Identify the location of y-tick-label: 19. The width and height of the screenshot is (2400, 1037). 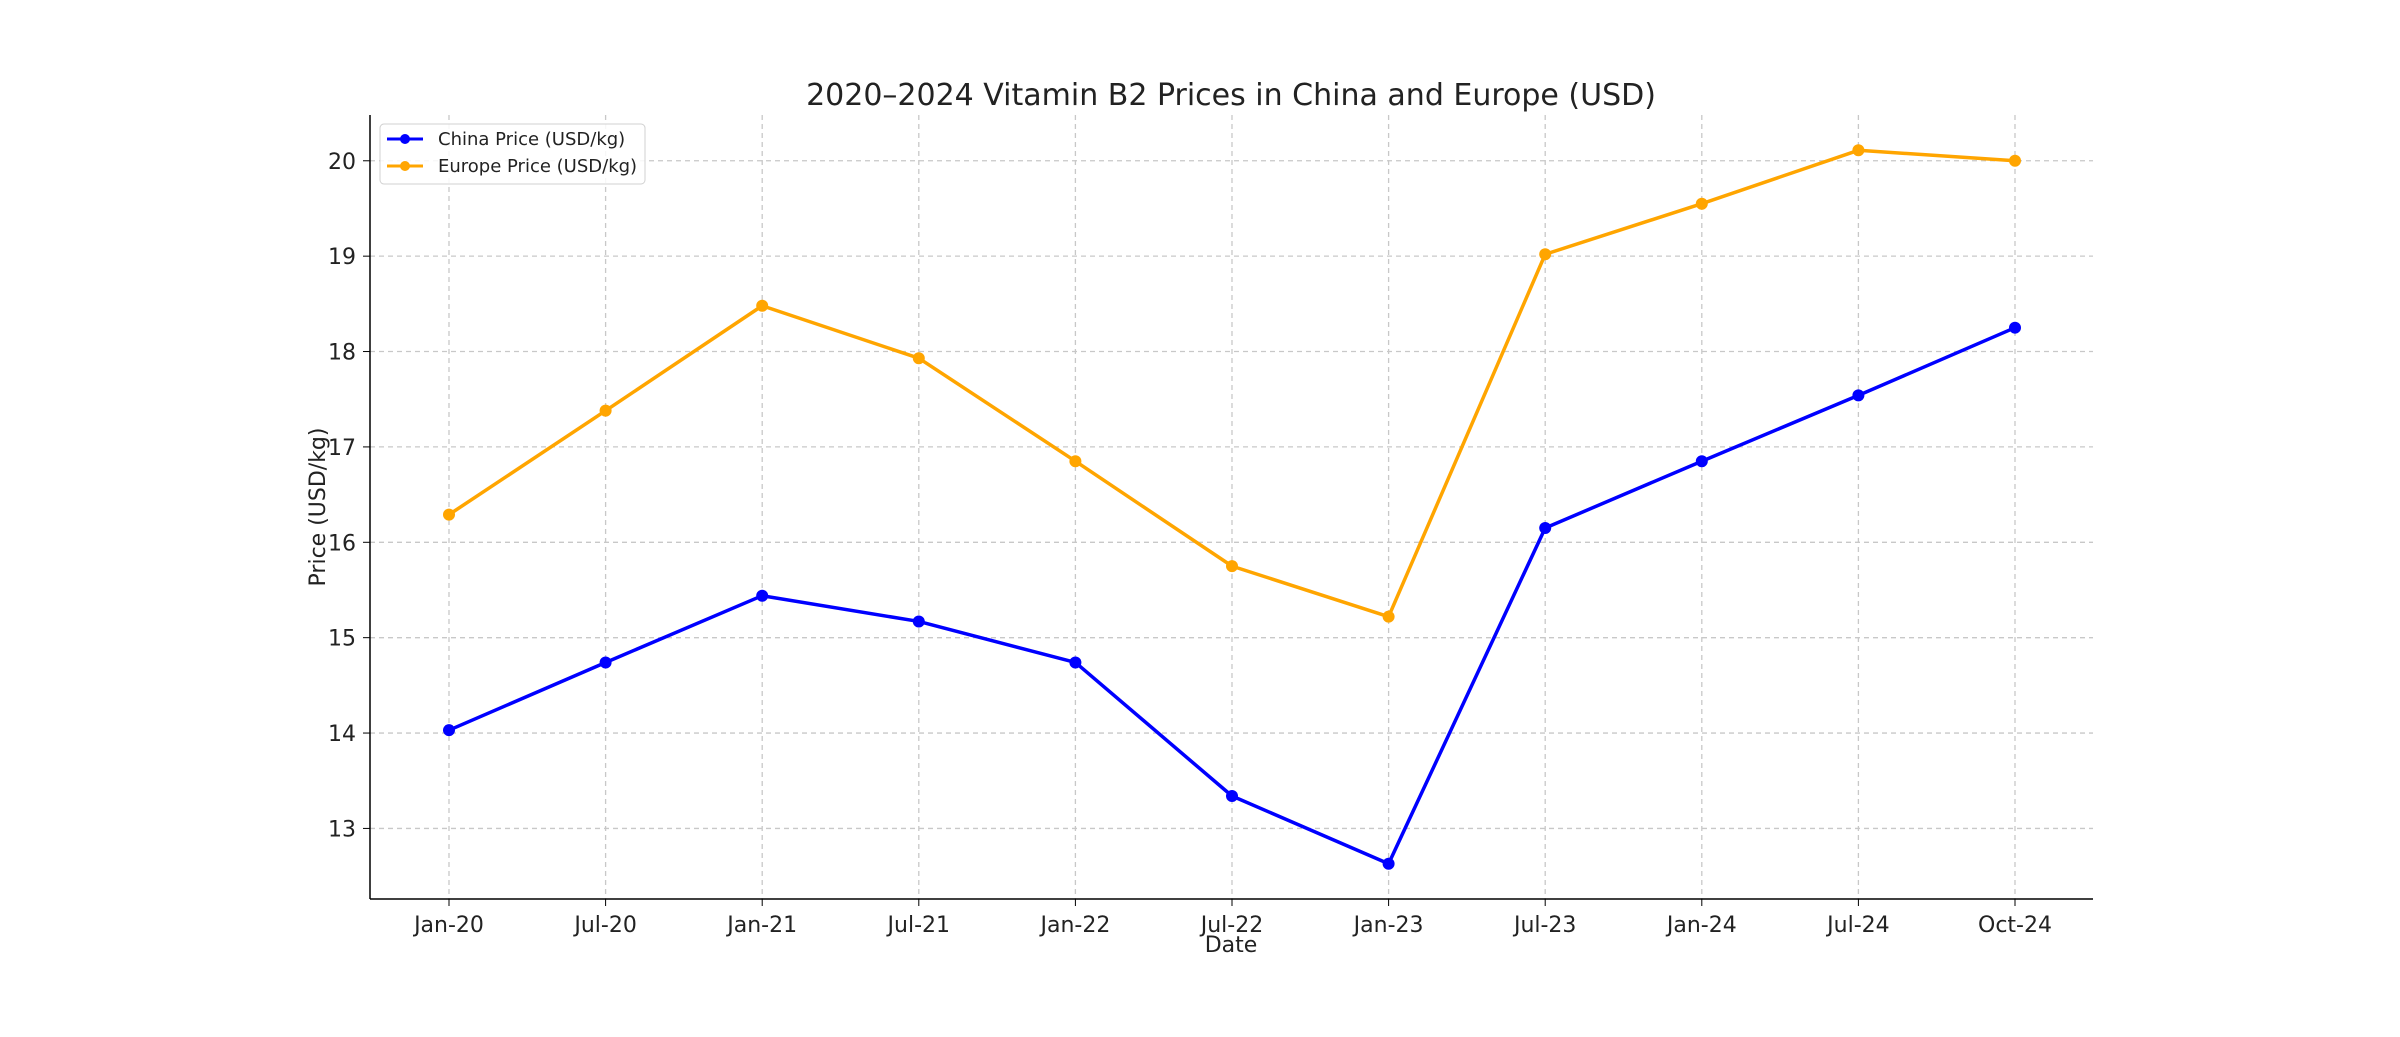
(342, 257).